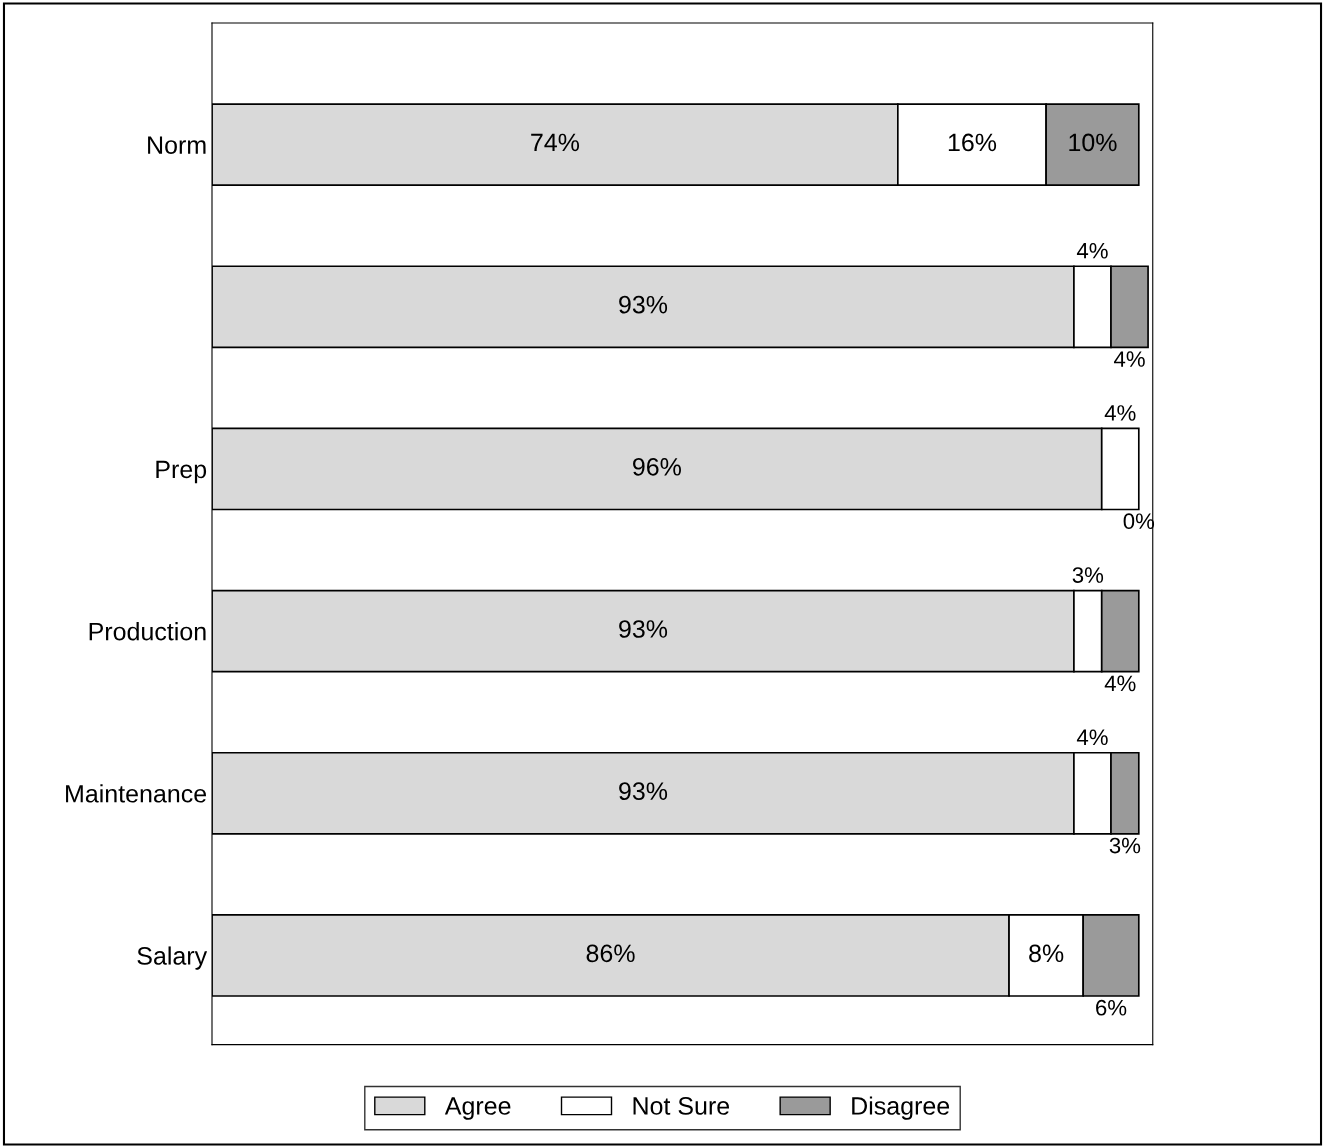  I want to click on data-label: 6%, so click(1111, 1007).